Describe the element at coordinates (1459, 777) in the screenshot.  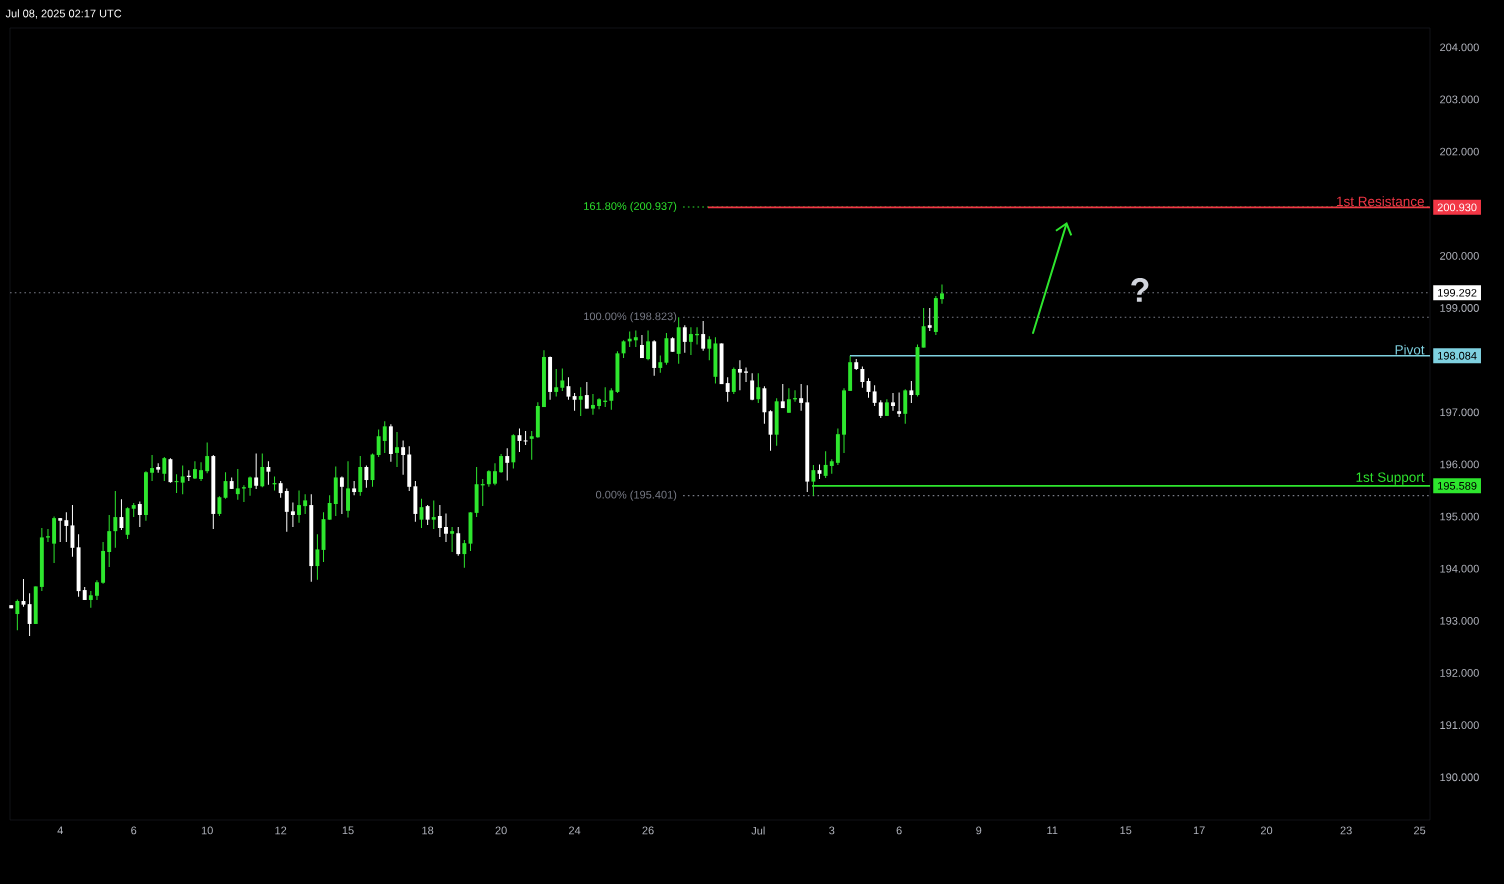
I see `y-tick-label: 190.000` at that location.